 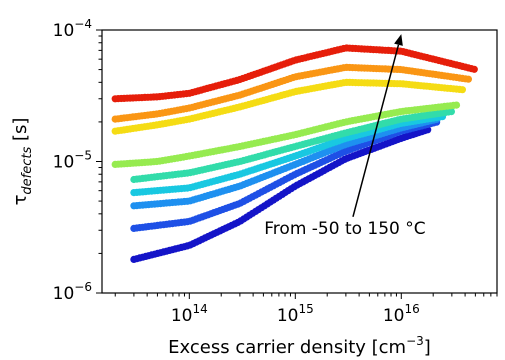 I want to click on annotation-arrow, so click(x=376, y=130).